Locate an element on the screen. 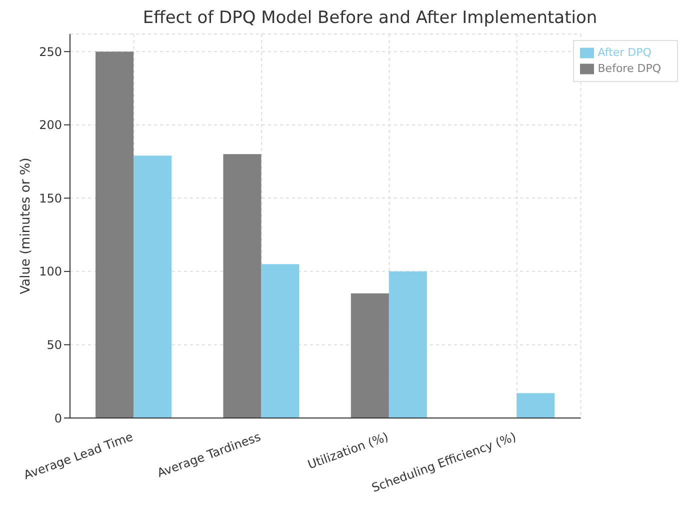 The width and height of the screenshot is (700, 510). y-tick-label: 150 is located at coordinates (50, 198).